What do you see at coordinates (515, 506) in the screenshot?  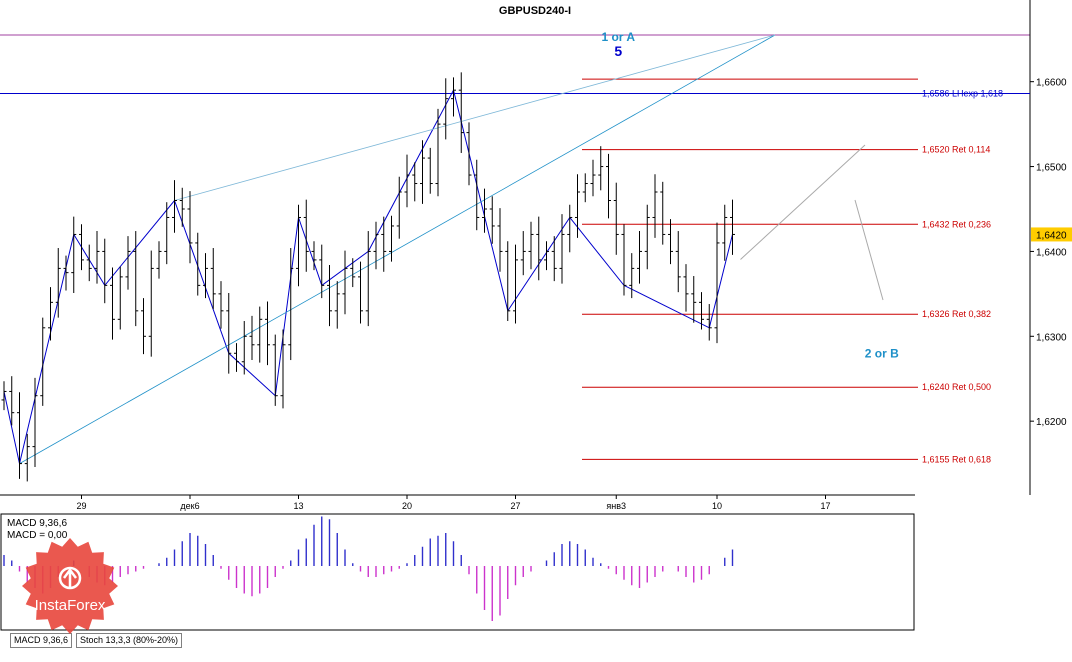 I see `x-tick-label: 27` at bounding box center [515, 506].